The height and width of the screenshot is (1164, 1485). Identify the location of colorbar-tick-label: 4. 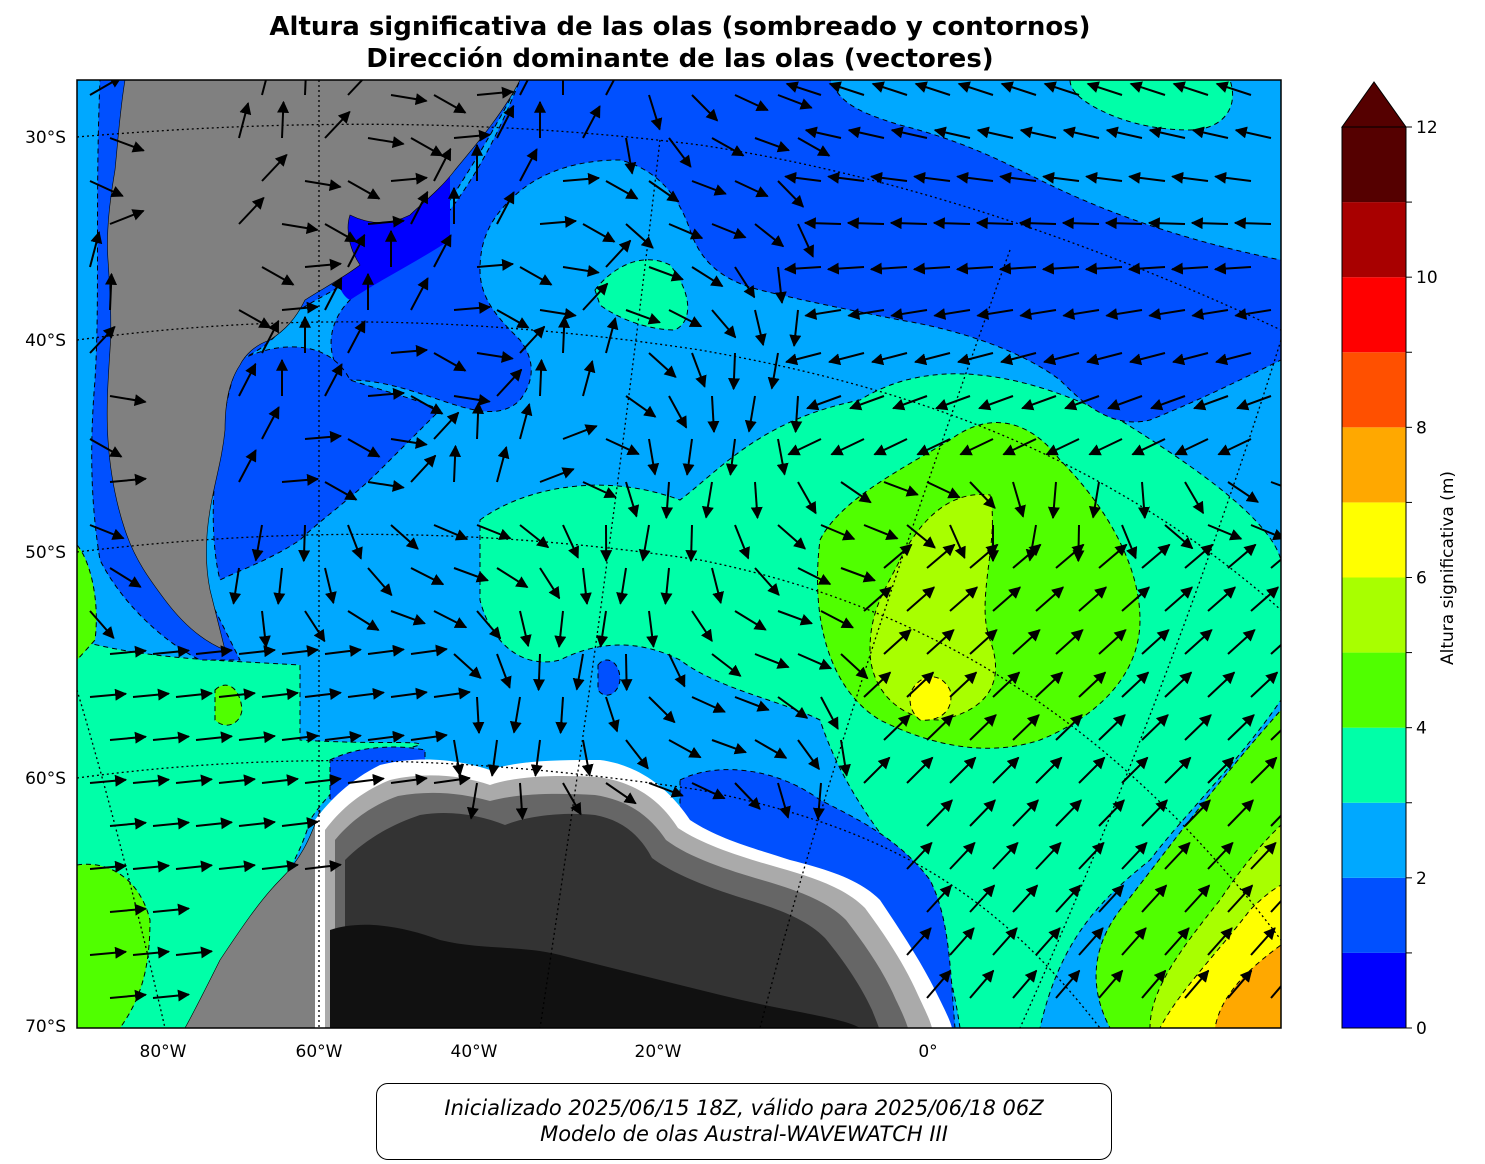
(1421, 729).